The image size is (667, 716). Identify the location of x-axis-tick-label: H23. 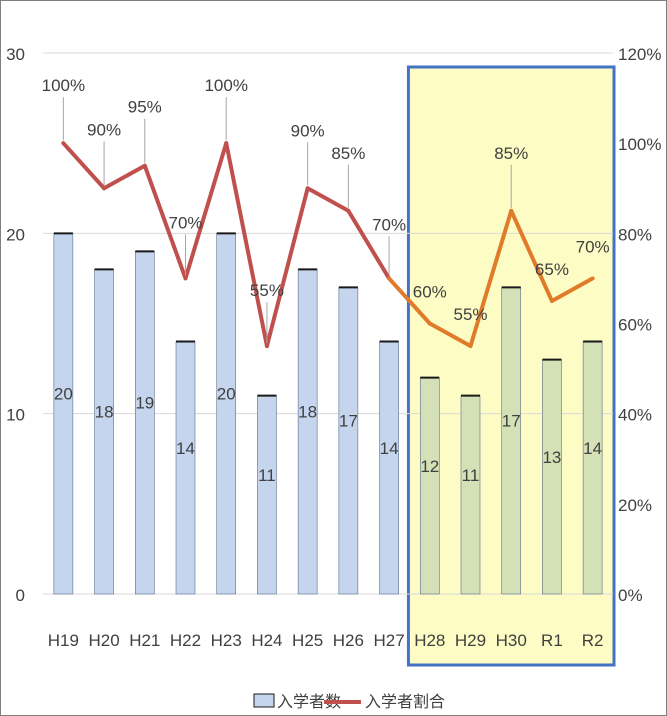
(226, 640).